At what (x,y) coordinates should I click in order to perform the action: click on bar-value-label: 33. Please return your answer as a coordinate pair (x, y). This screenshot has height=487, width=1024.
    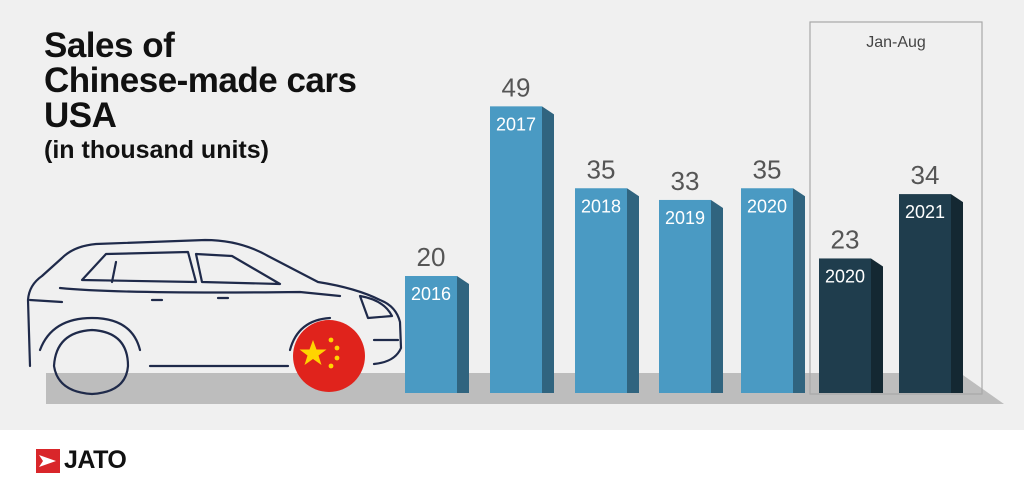
    Looking at the image, I should click on (685, 181).